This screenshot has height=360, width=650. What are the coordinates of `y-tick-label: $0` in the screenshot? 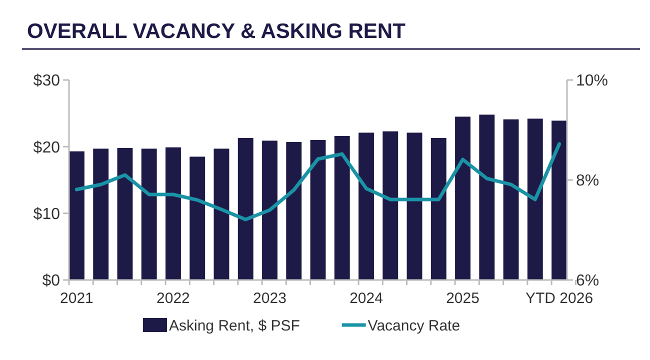 It's located at (51, 281).